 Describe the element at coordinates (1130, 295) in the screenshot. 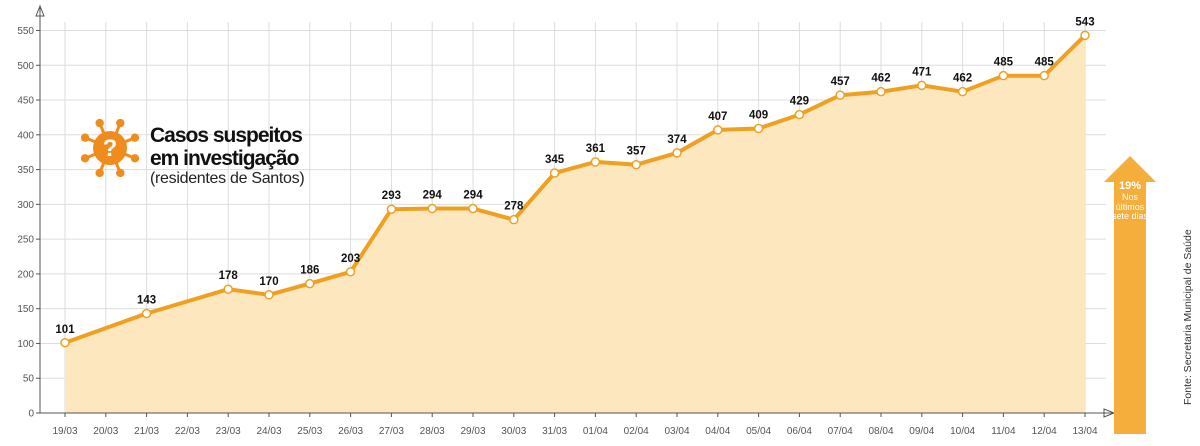

I see `growth-arrow-icon` at that location.